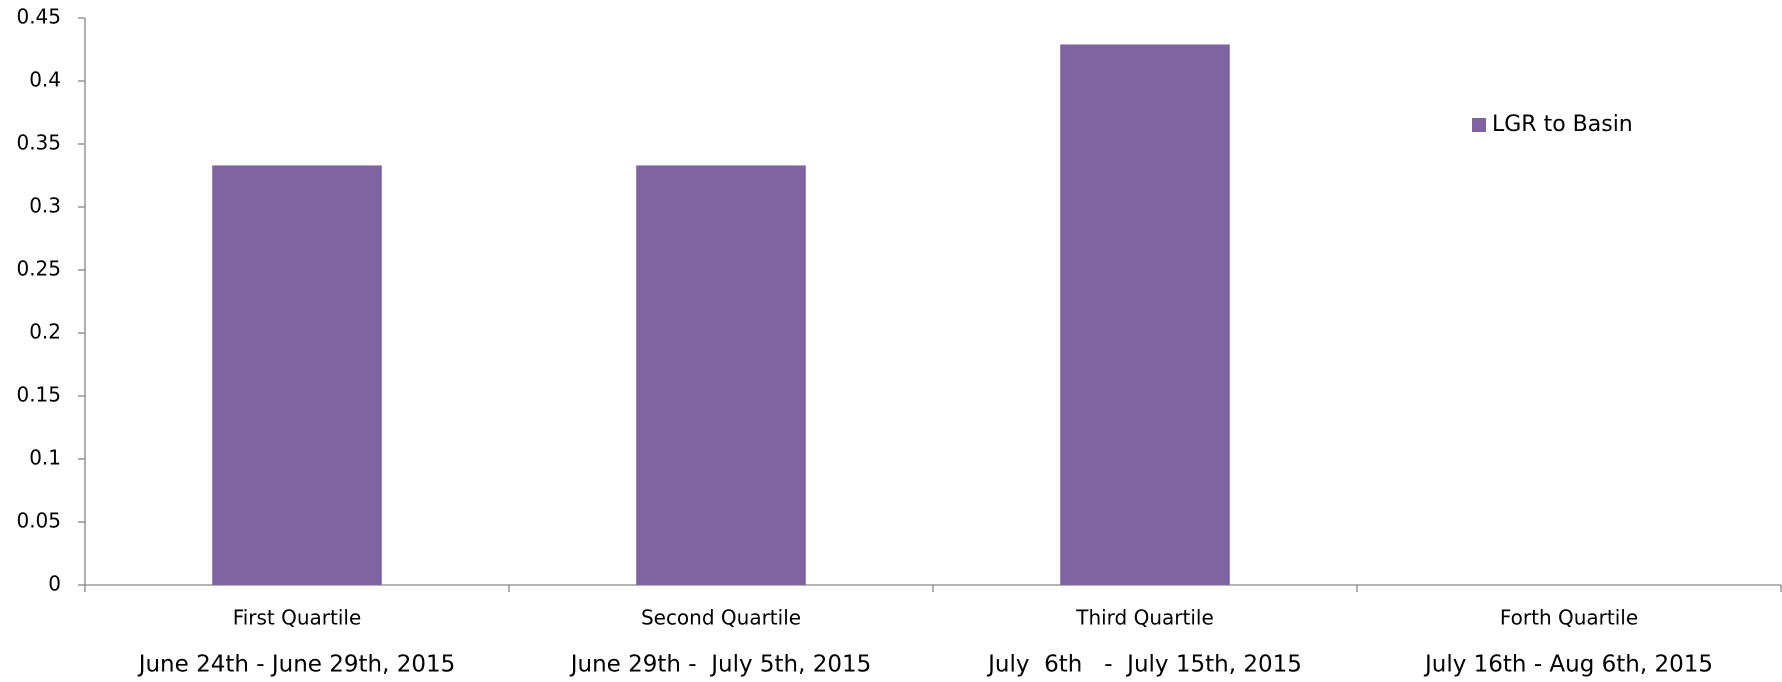 This screenshot has height=682, width=1782. I want to click on x-date-label: June 29th - July 5th, 2015, so click(720, 665).